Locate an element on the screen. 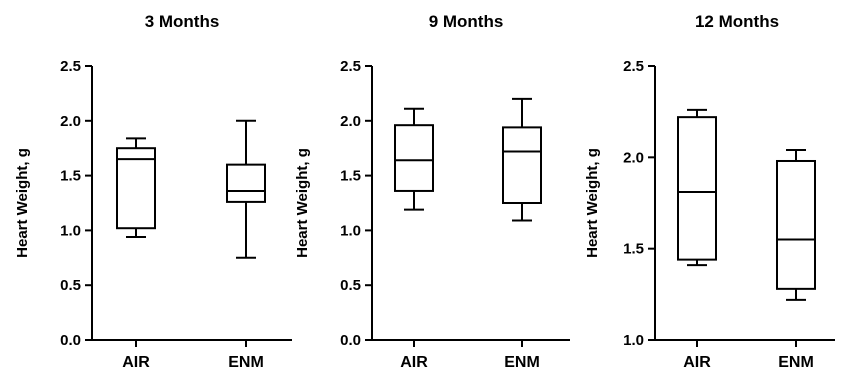 The height and width of the screenshot is (378, 843). panel-title: 3 Months is located at coordinates (182, 21).